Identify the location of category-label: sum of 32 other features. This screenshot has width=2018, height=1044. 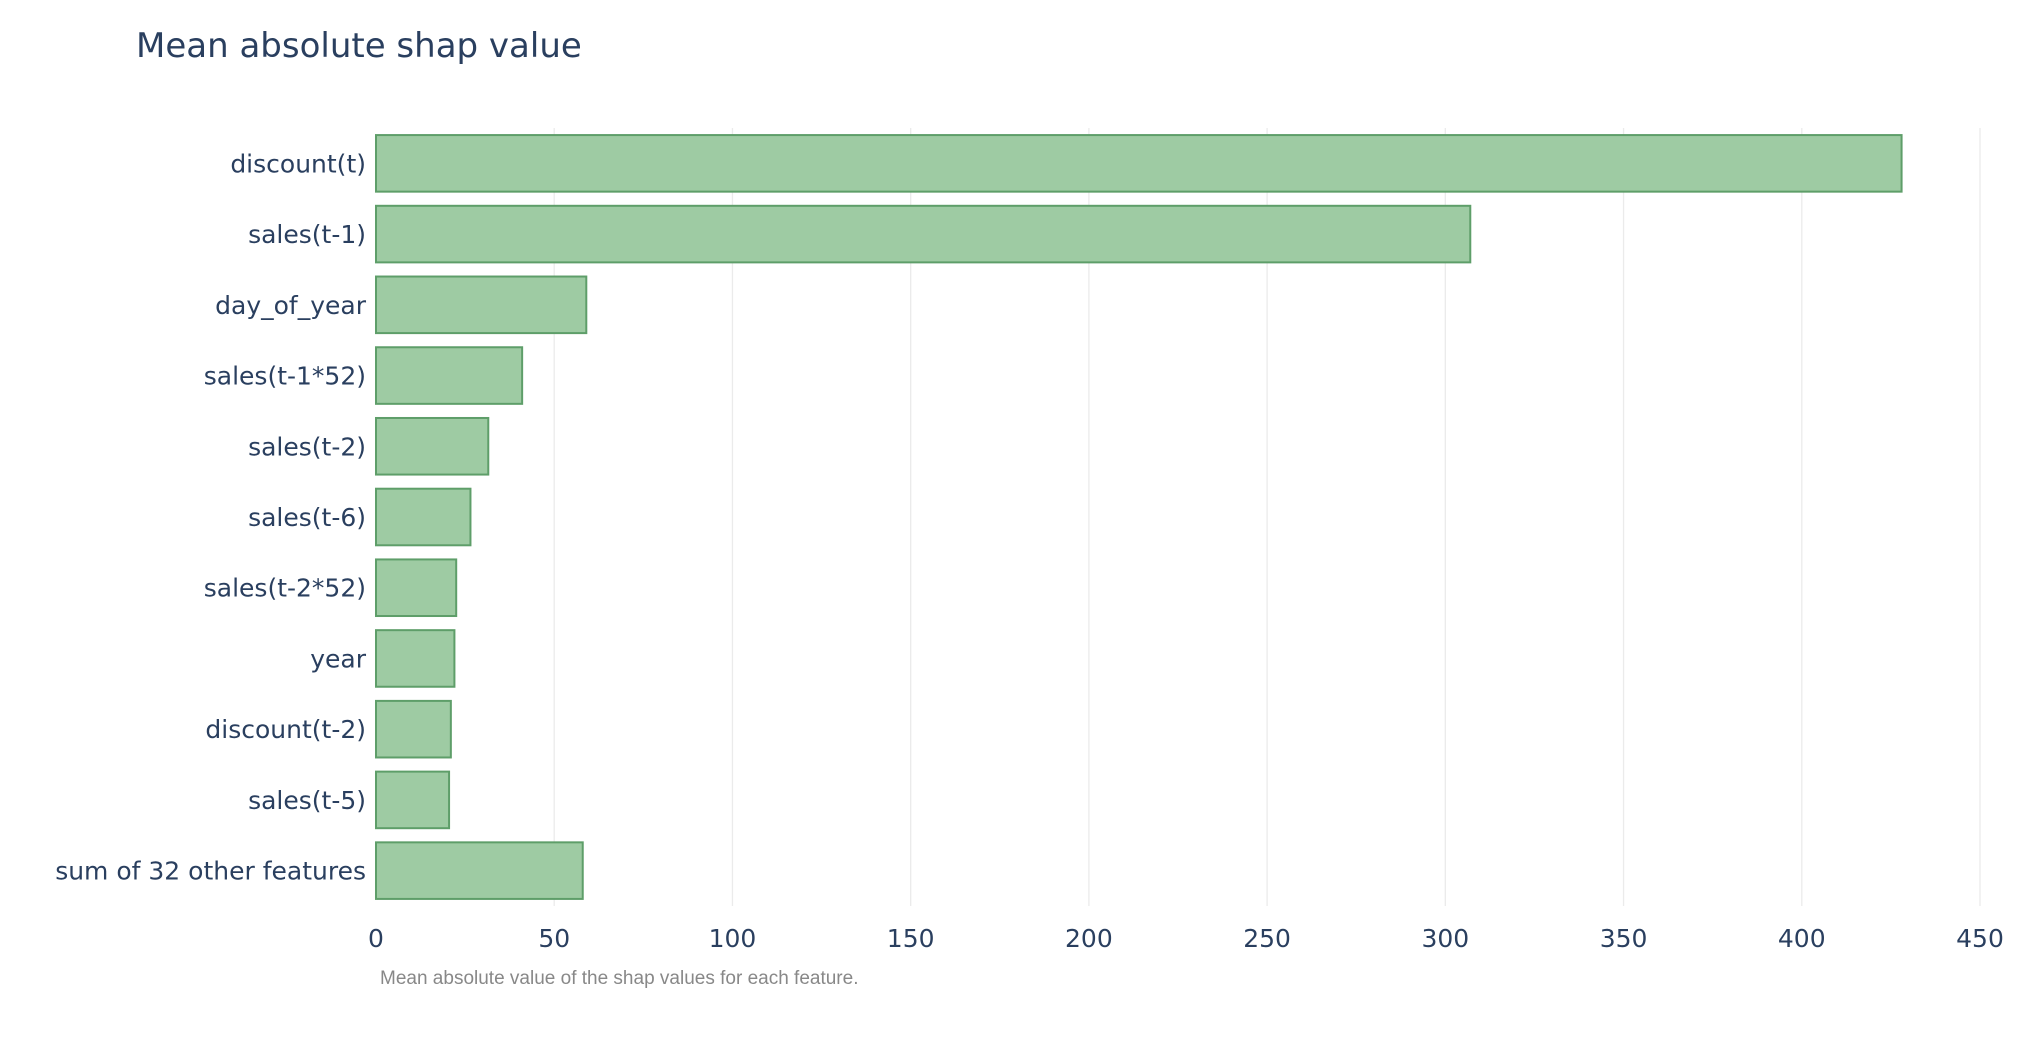
(210, 871).